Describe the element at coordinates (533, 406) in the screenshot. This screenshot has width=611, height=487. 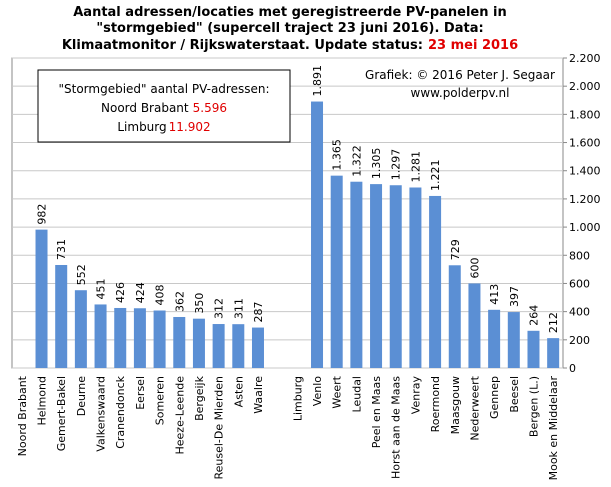
I see `x-tick-label: Bergen (L.)` at that location.